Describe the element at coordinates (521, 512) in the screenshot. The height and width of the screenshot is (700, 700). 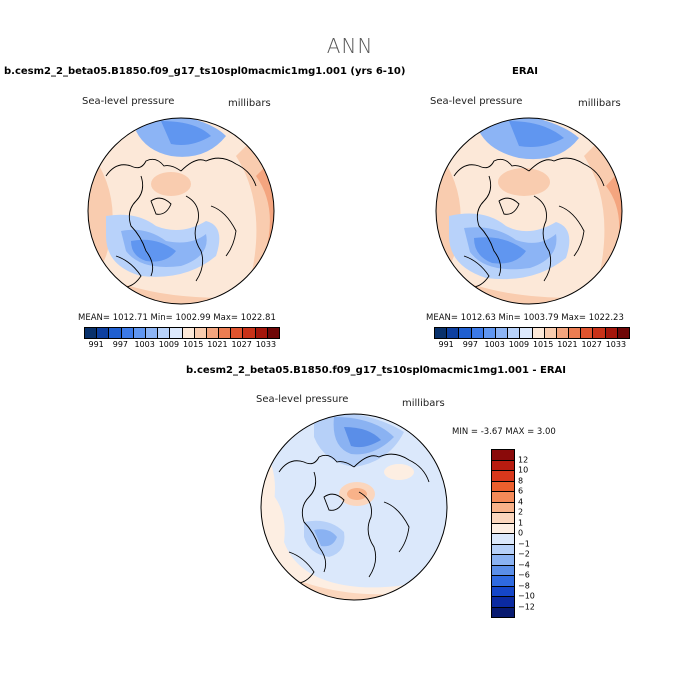
I see `colorbar-tick-label: 2` at that location.